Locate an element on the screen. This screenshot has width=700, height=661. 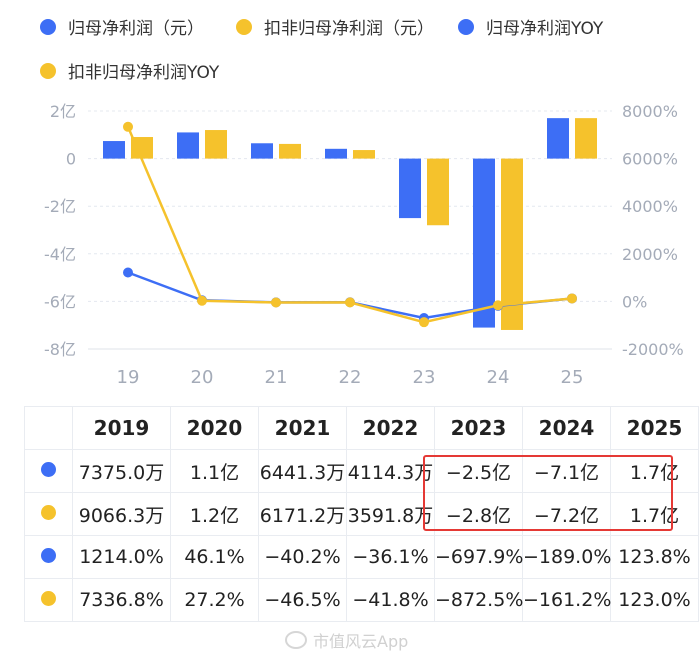
table-header-cell: 2021 is located at coordinates (302, 428).